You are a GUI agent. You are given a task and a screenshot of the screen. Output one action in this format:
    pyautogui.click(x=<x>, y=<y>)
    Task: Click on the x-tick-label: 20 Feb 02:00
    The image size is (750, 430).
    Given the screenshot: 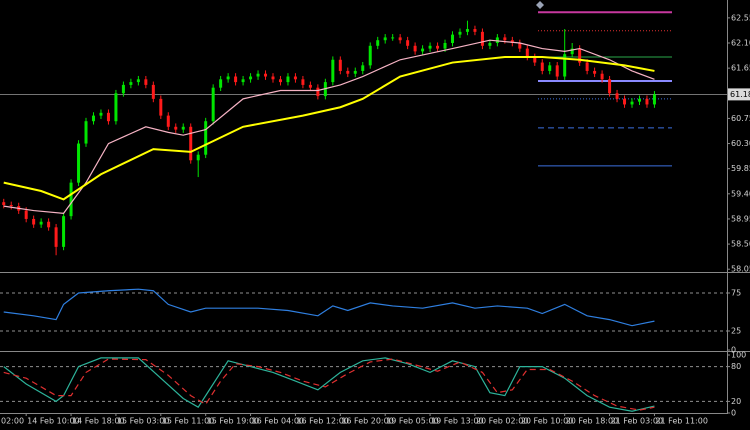 What is the action you would take?
    pyautogui.click(x=502, y=421)
    